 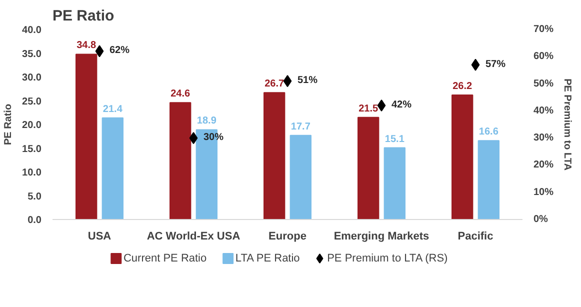 I want to click on x-tick-label: USA, so click(x=100, y=236).